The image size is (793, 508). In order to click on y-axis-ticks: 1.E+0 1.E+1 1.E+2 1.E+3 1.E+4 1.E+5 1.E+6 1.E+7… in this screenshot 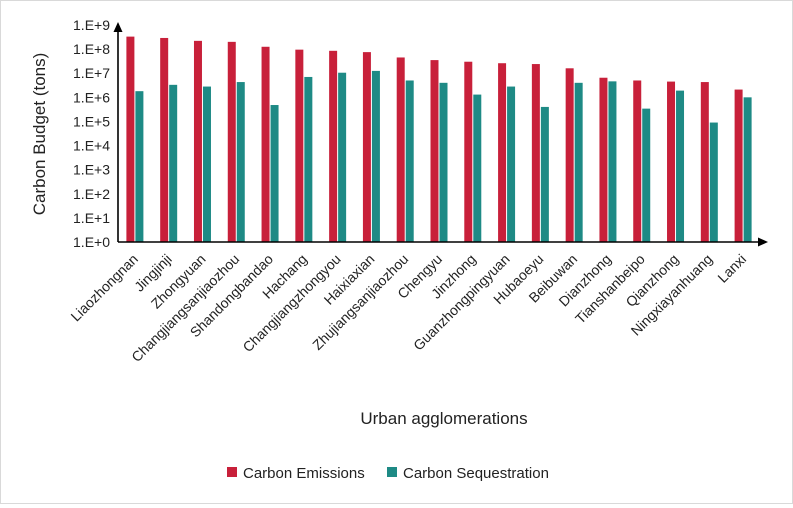, I will do `click(91, 133)`.